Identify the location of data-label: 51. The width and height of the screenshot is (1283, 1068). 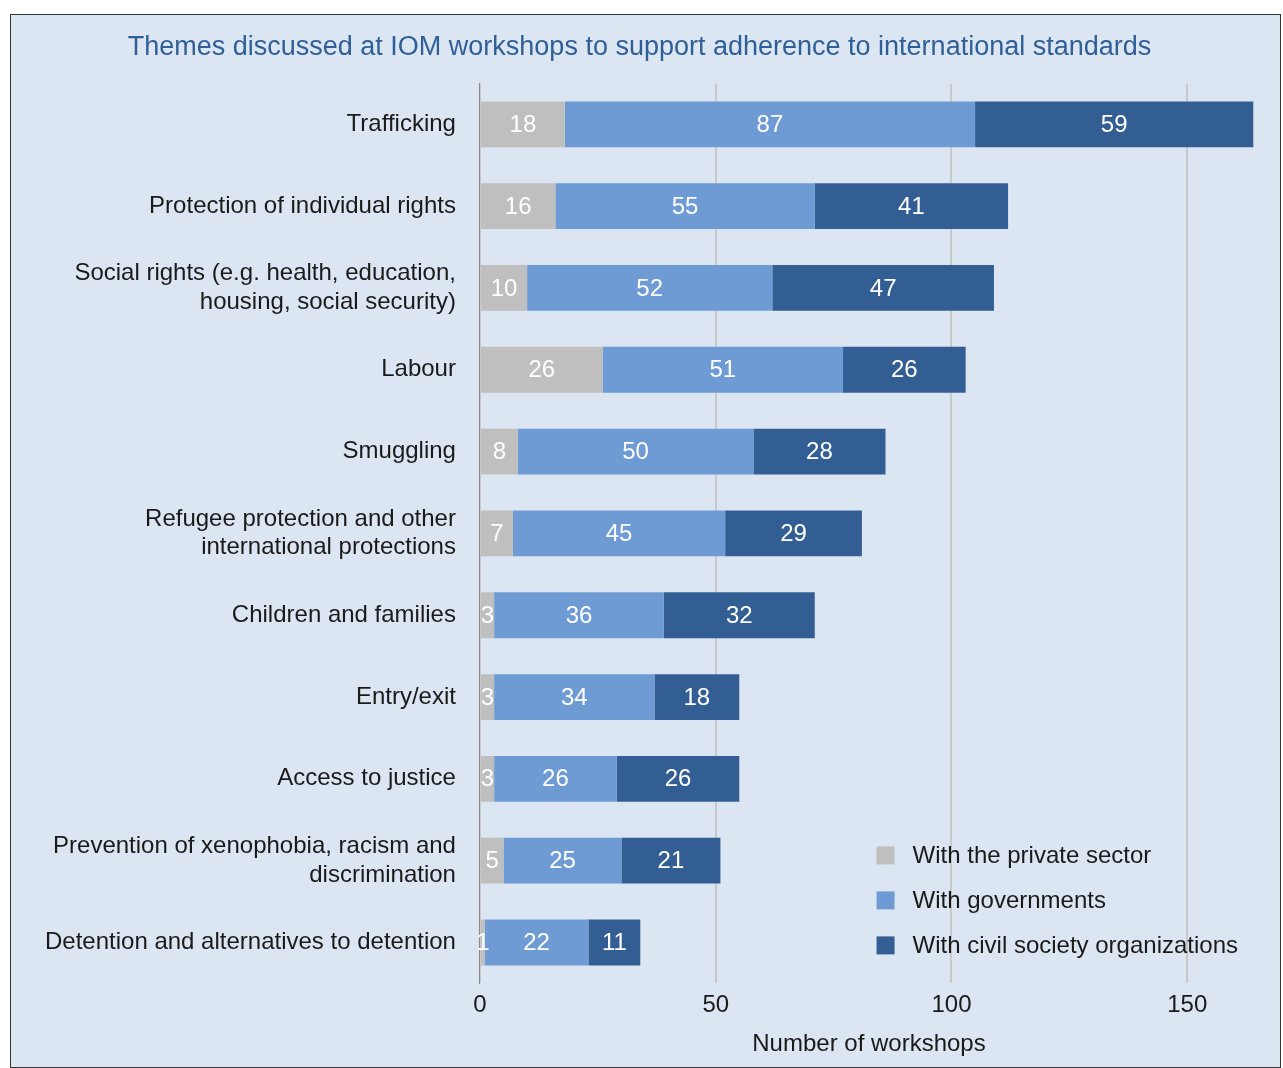
(723, 369).